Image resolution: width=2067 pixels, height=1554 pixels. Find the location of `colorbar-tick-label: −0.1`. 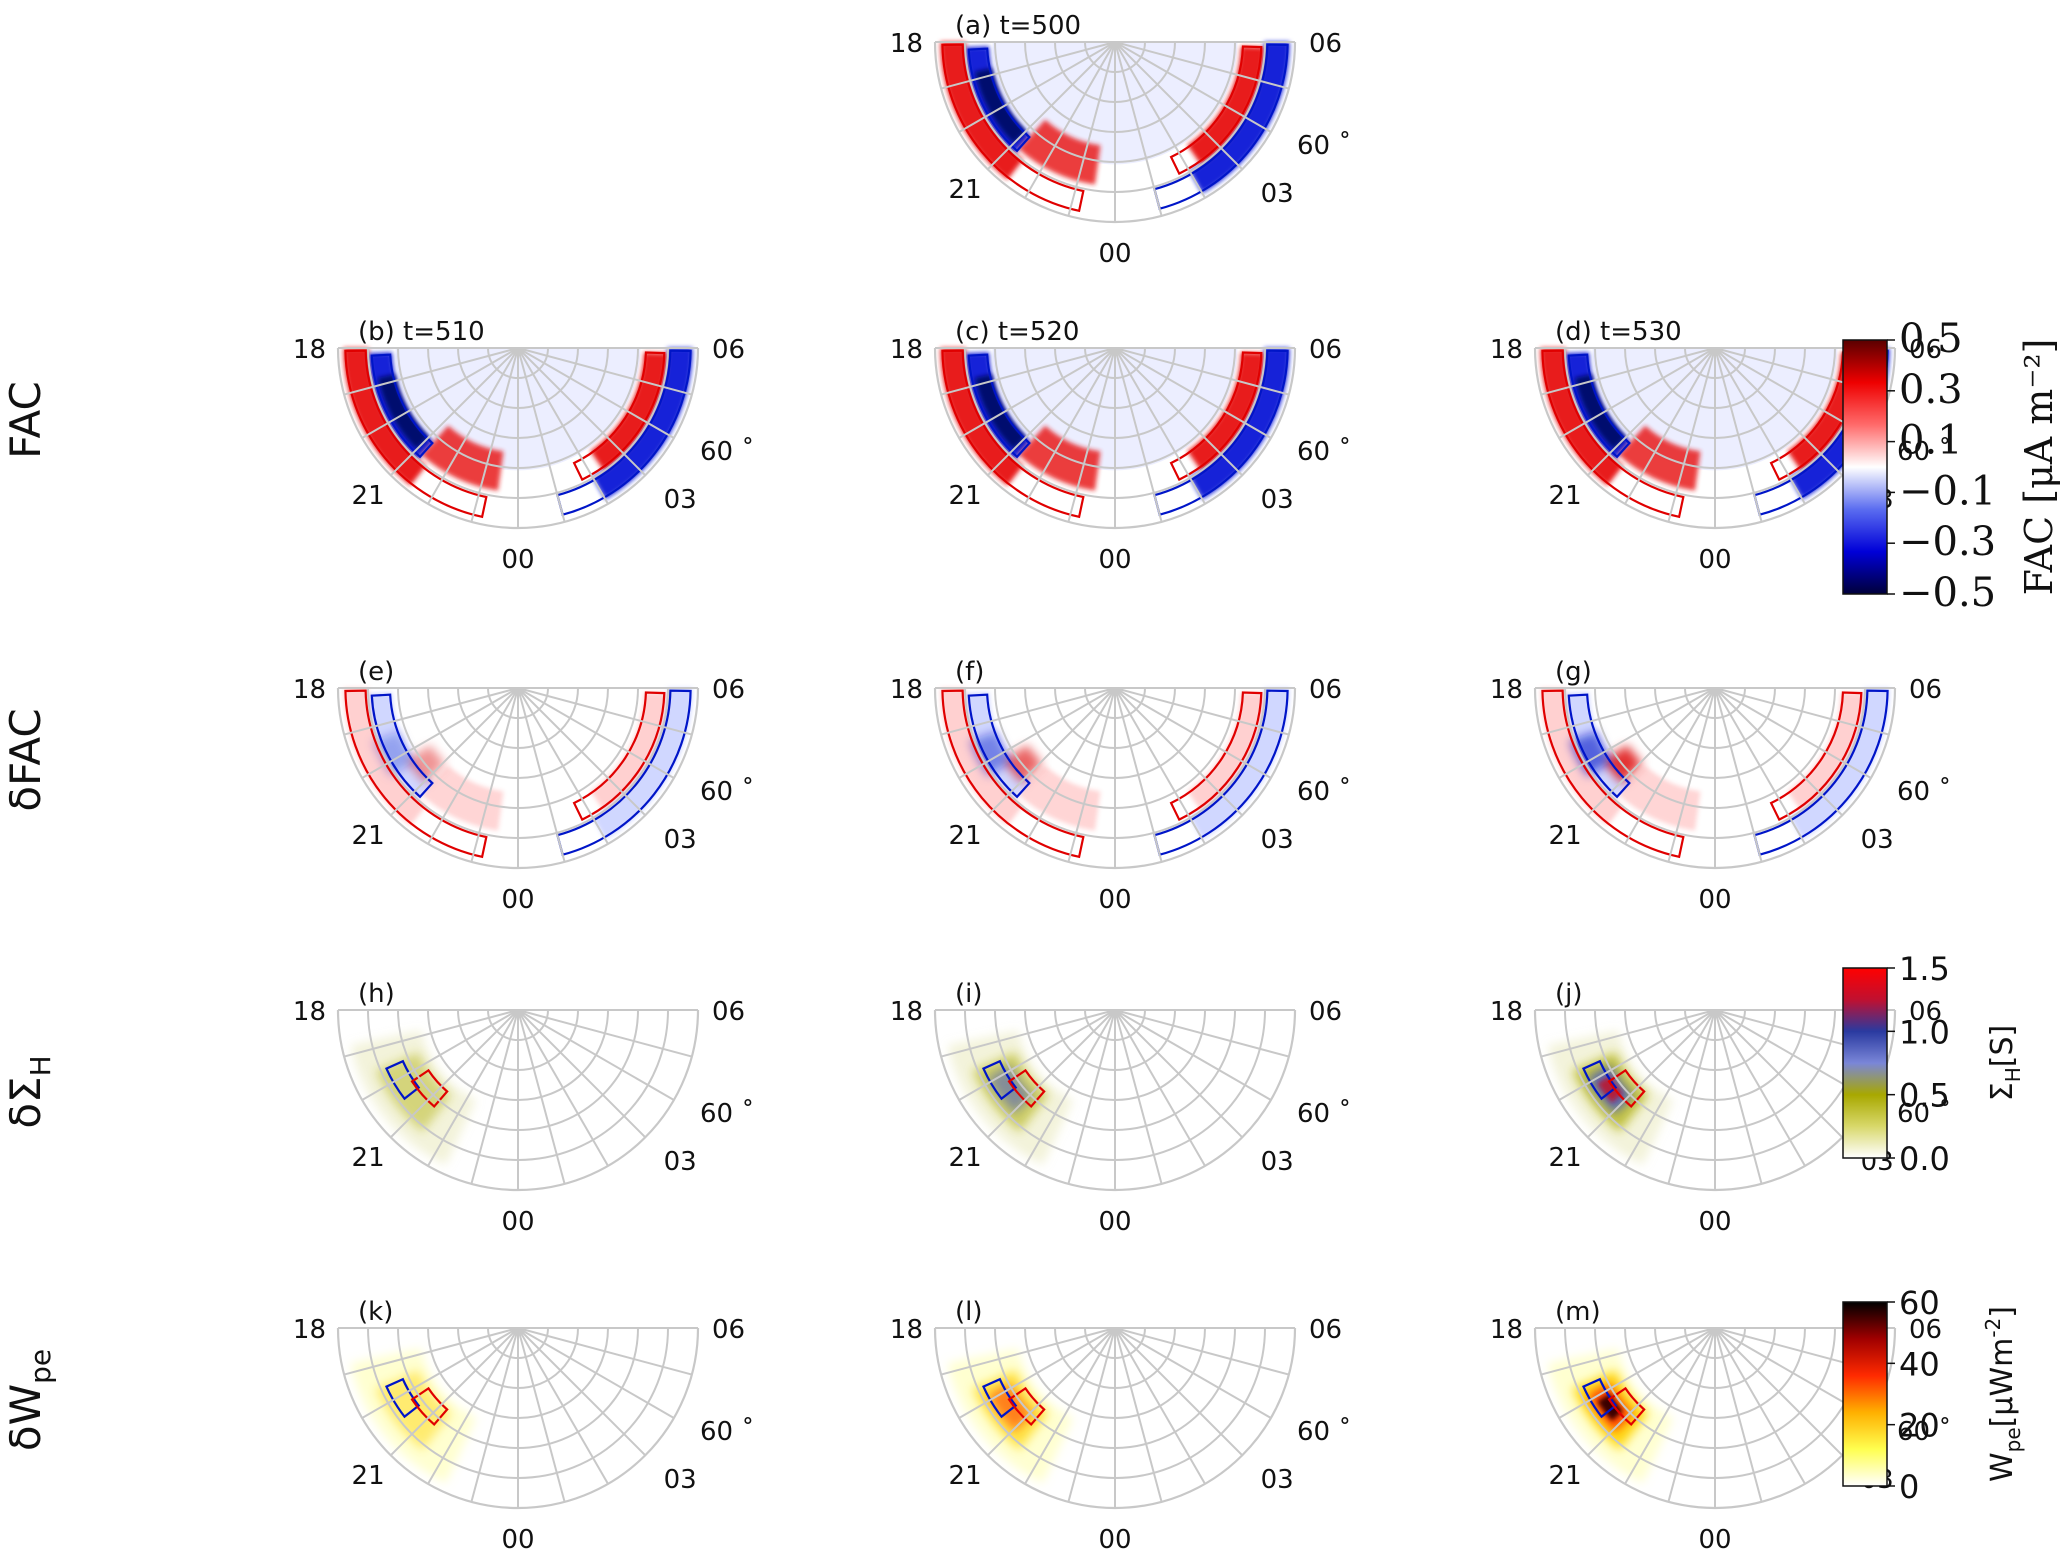

colorbar-tick-label: −0.1 is located at coordinates (1947, 491).